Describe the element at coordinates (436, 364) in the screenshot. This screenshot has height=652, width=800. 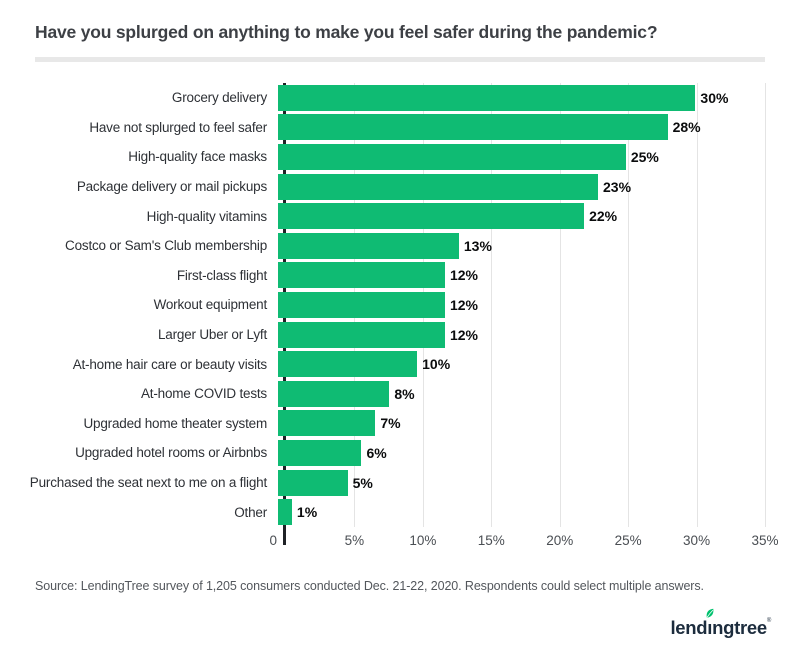
I see `value-label: 10%` at that location.